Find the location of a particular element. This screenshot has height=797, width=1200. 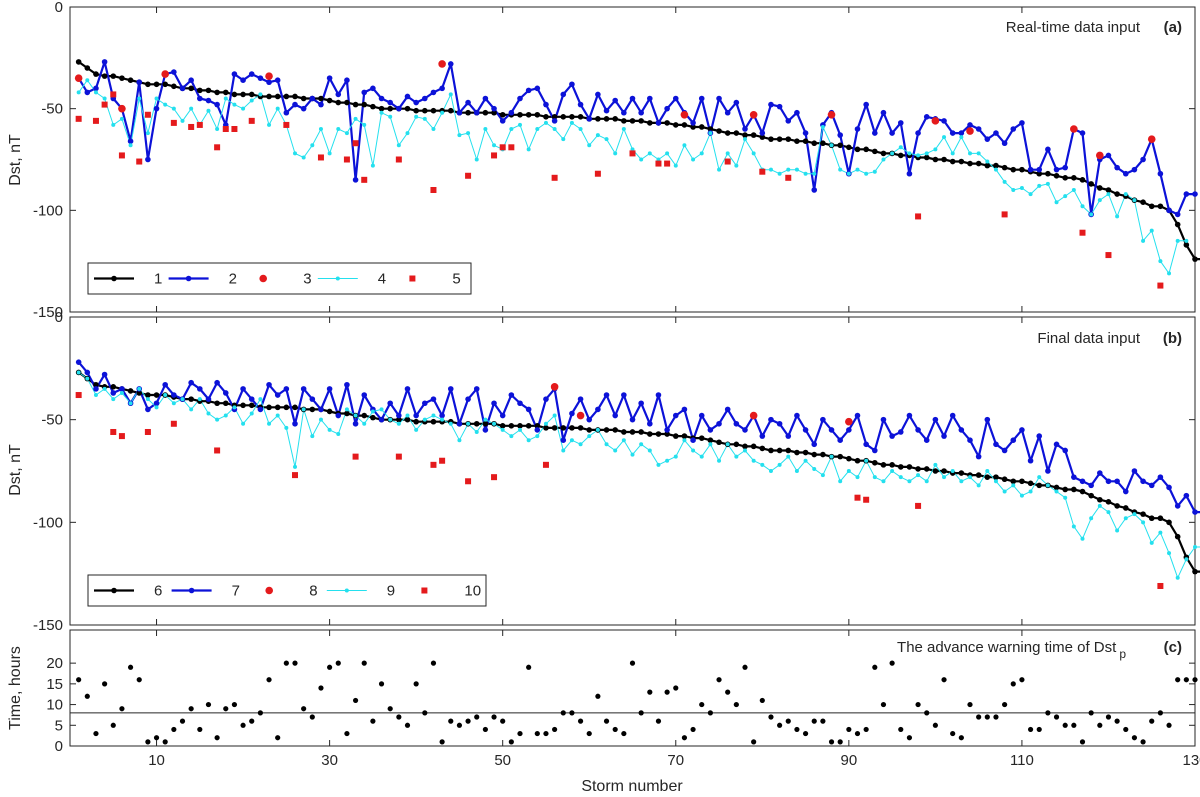

panel-c-xtick-label: 50 is located at coordinates (502, 760).